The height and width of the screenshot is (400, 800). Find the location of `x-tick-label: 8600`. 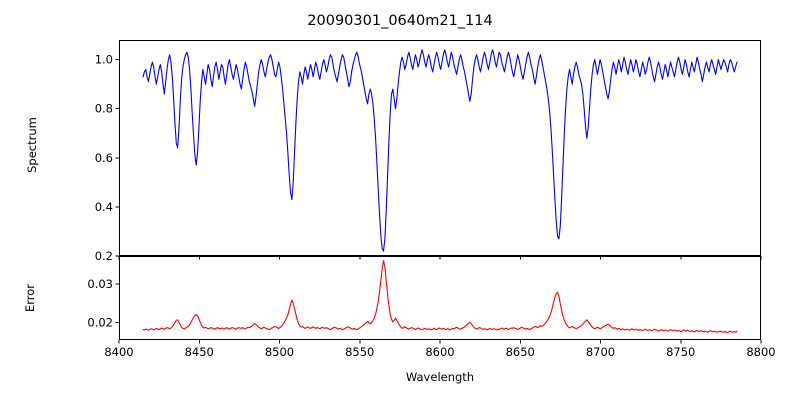

x-tick-label: 8600 is located at coordinates (439, 352).